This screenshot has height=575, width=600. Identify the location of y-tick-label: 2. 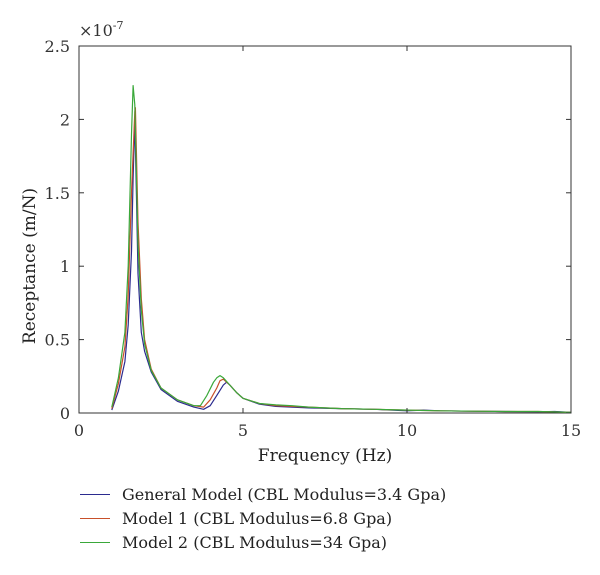
(65, 119).